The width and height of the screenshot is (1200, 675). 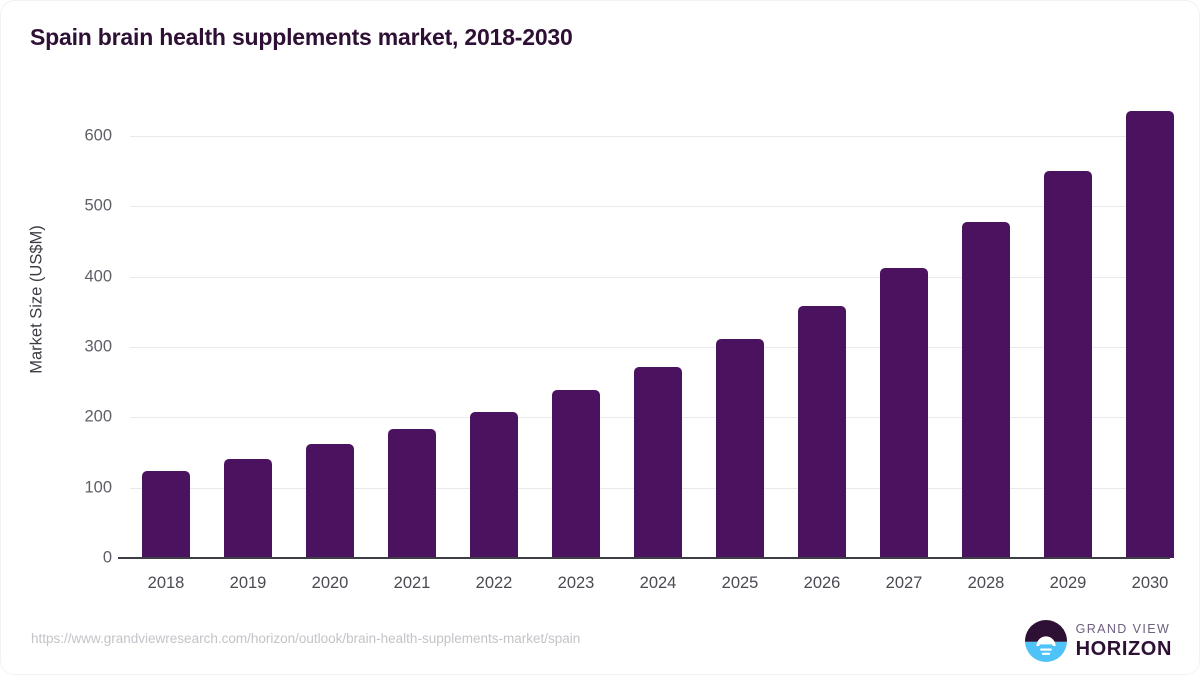 I want to click on bar-2026, so click(x=822, y=431).